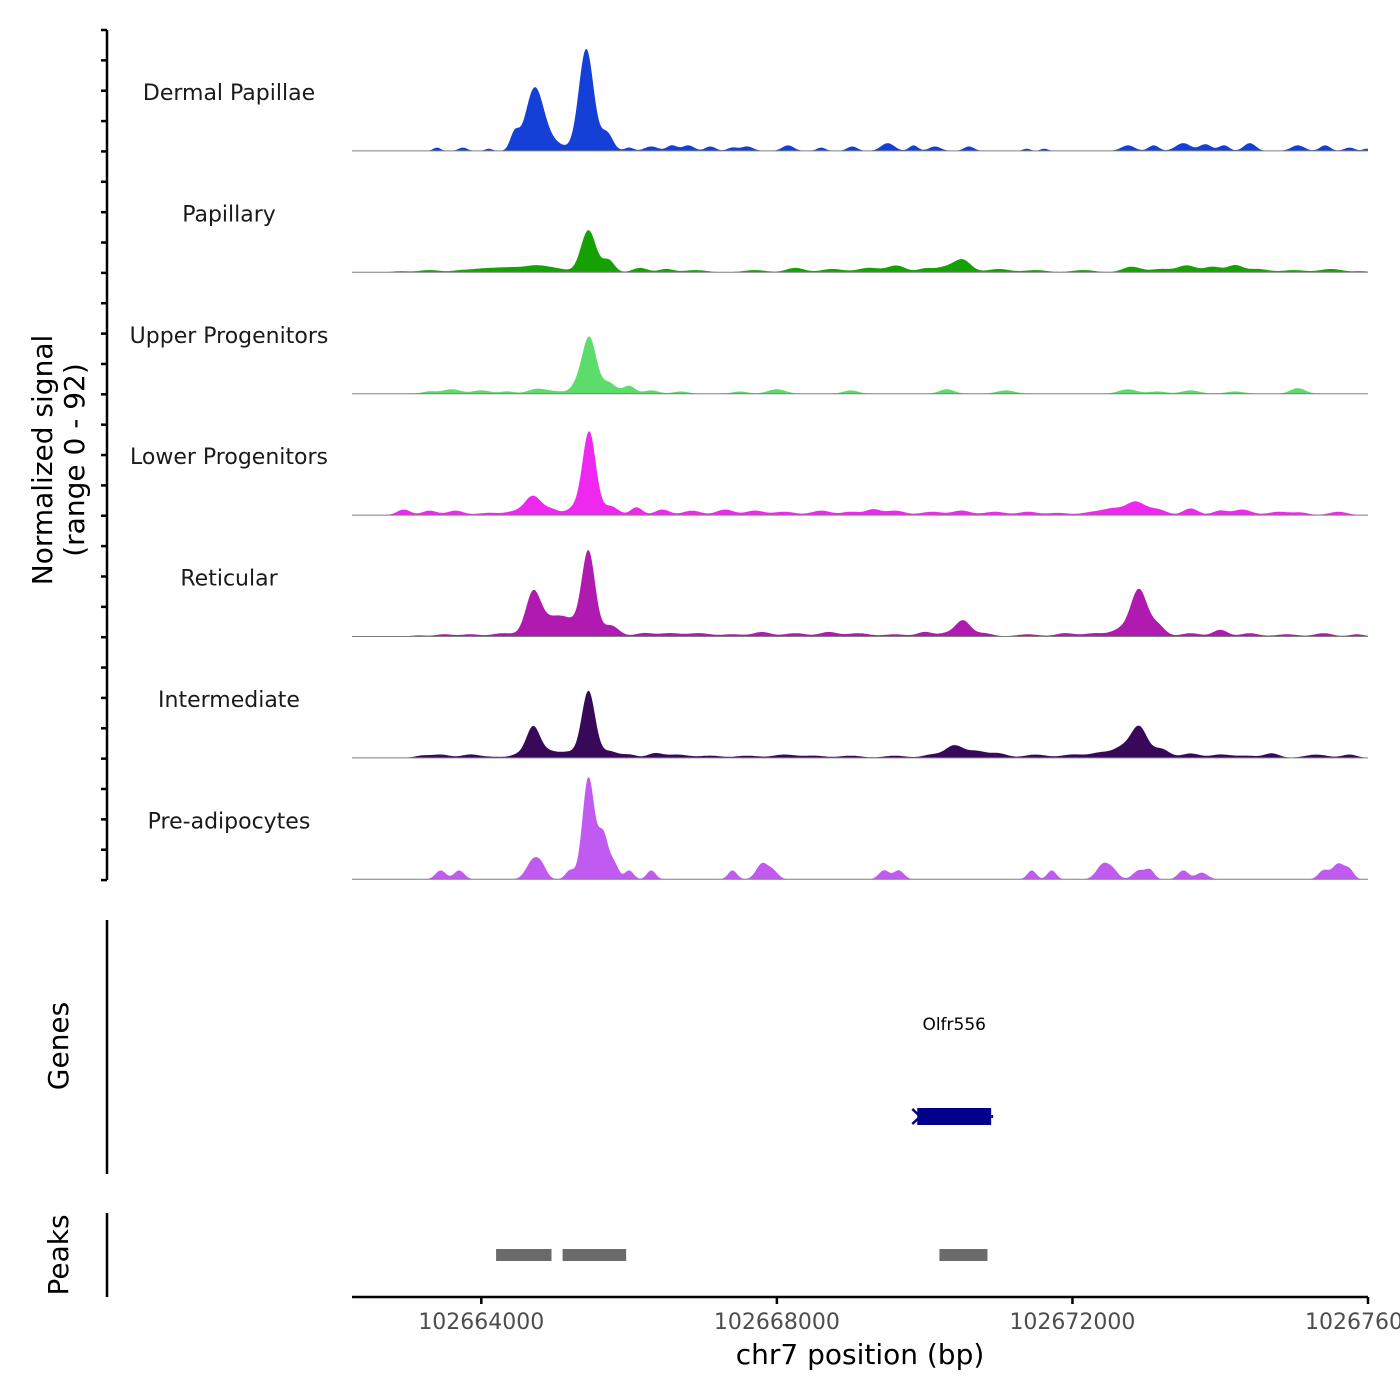  What do you see at coordinates (74, 460) in the screenshot?
I see `y-axis-range-label: (range 0 - 92)` at bounding box center [74, 460].